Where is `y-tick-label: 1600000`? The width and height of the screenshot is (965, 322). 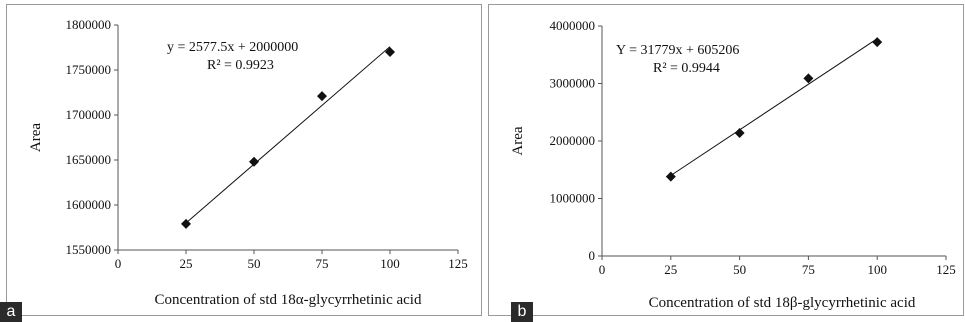
y-tick-label: 1600000 is located at coordinates (89, 204).